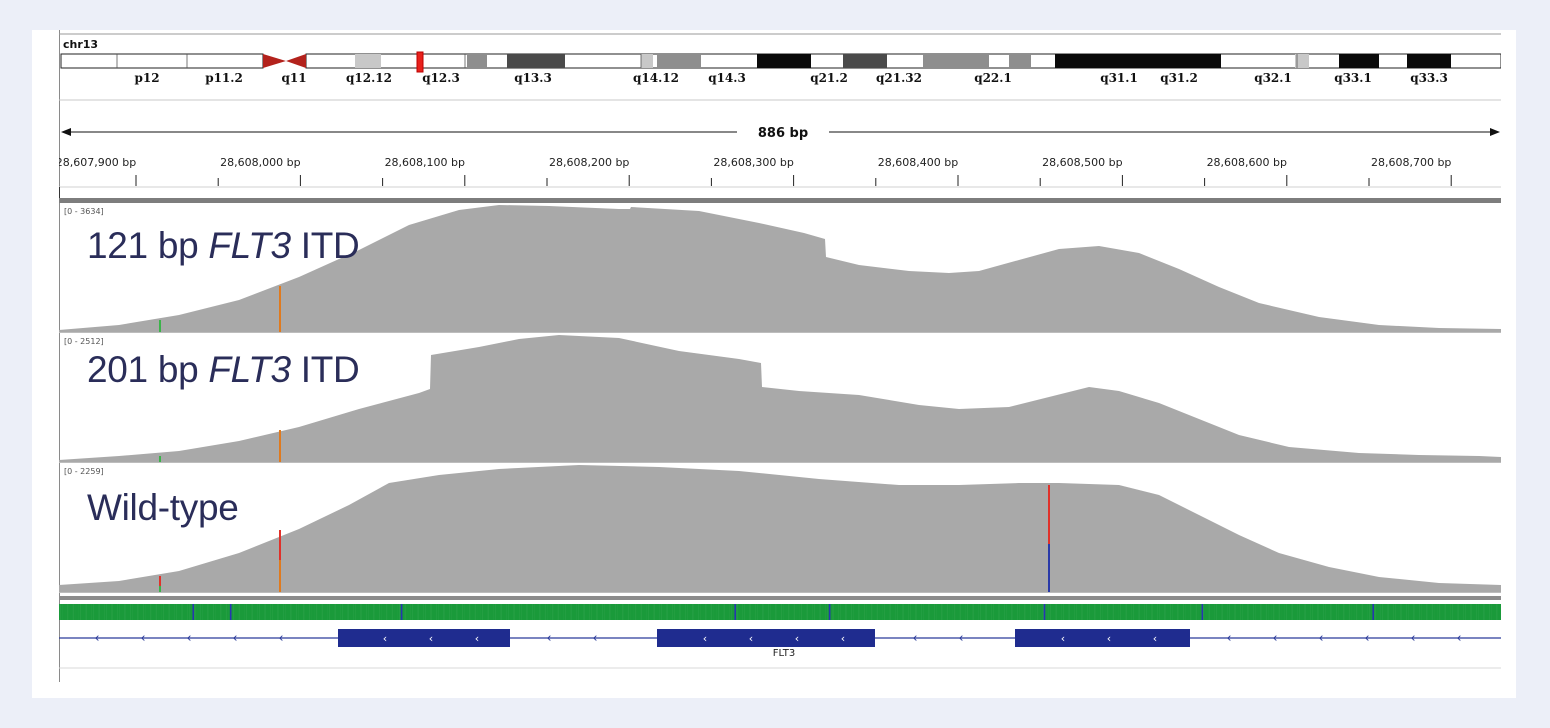  I want to click on track-label-201bp-itd: 201 bp FLT3 ITD, so click(223, 370).